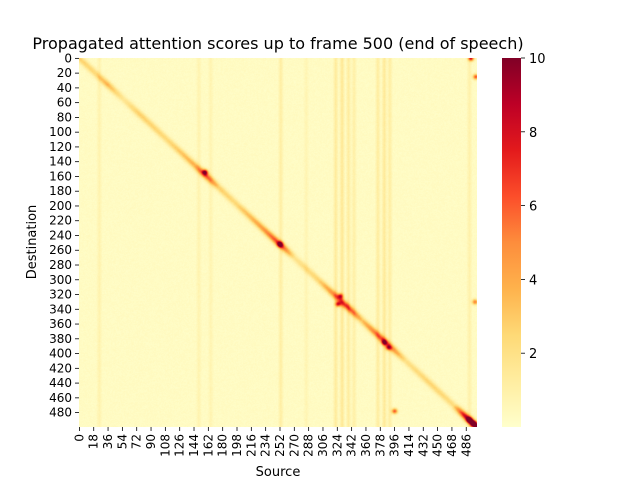 This screenshot has width=640, height=480. What do you see at coordinates (380, 445) in the screenshot?
I see `x-tick-label: 378` at bounding box center [380, 445].